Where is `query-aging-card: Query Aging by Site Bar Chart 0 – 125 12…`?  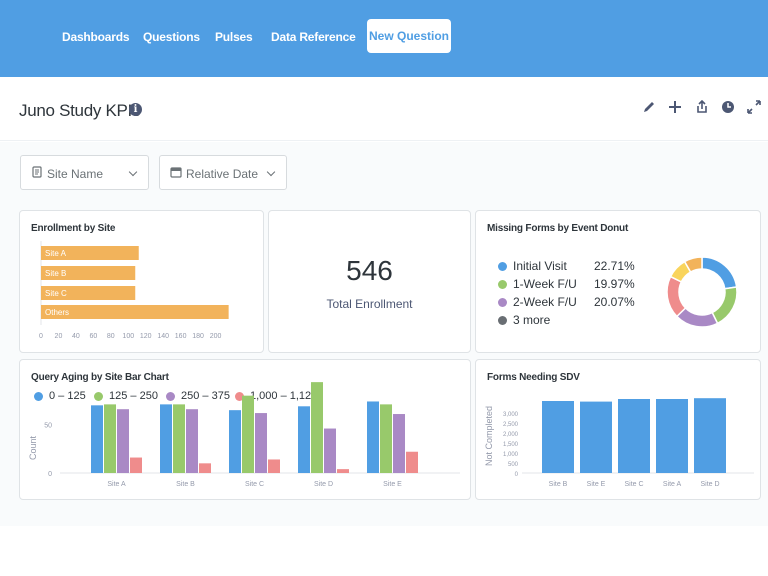 query-aging-card: Query Aging by Site Bar Chart 0 – 125 12… is located at coordinates (245, 429).